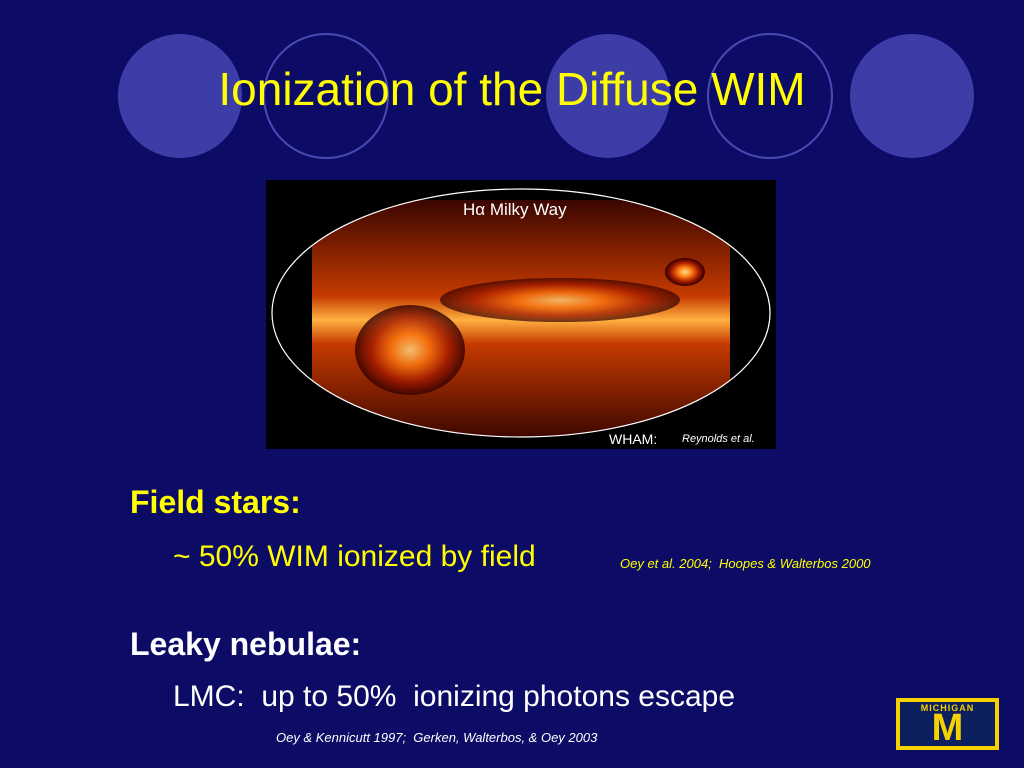  I want to click on section-heading: Field stars:, so click(215, 502).